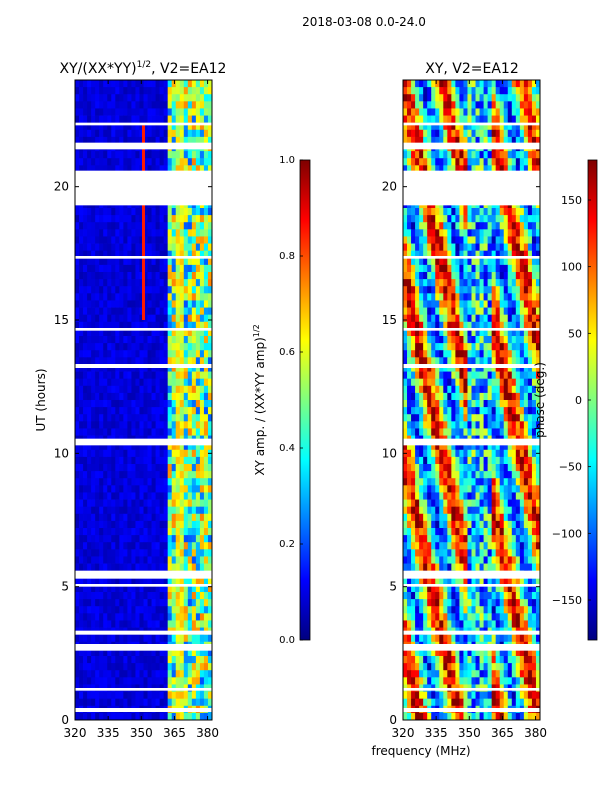  I want to click on amplitude-flagged-row, so click(143, 329).